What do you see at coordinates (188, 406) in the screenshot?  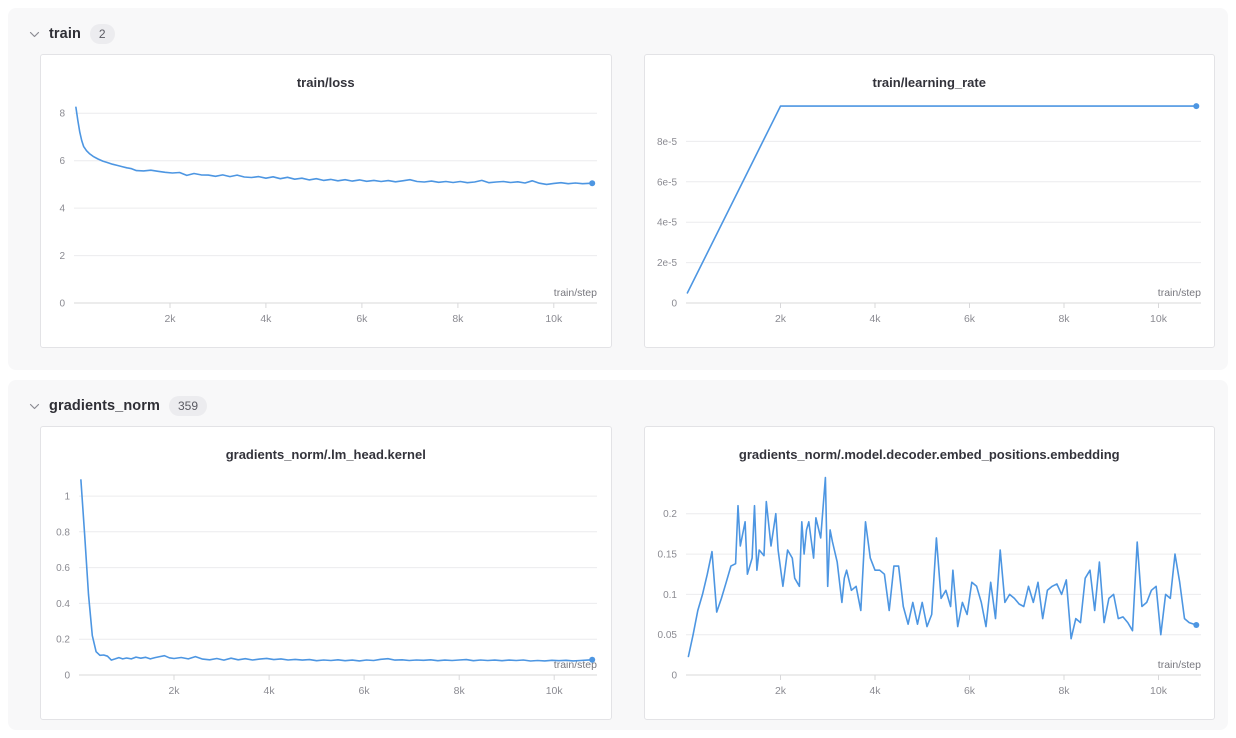 I see `section-count-badge: 359` at bounding box center [188, 406].